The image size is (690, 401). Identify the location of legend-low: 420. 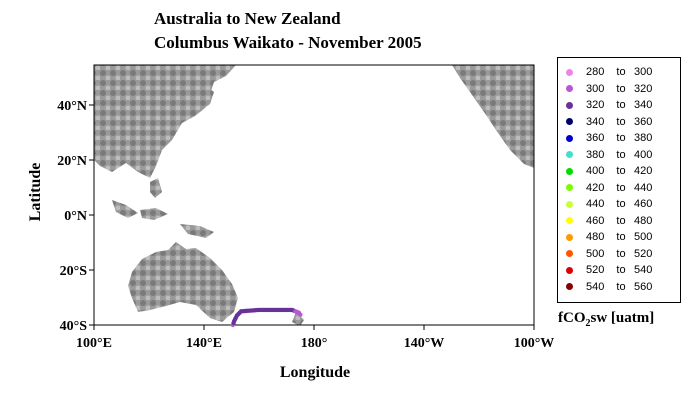
(595, 187).